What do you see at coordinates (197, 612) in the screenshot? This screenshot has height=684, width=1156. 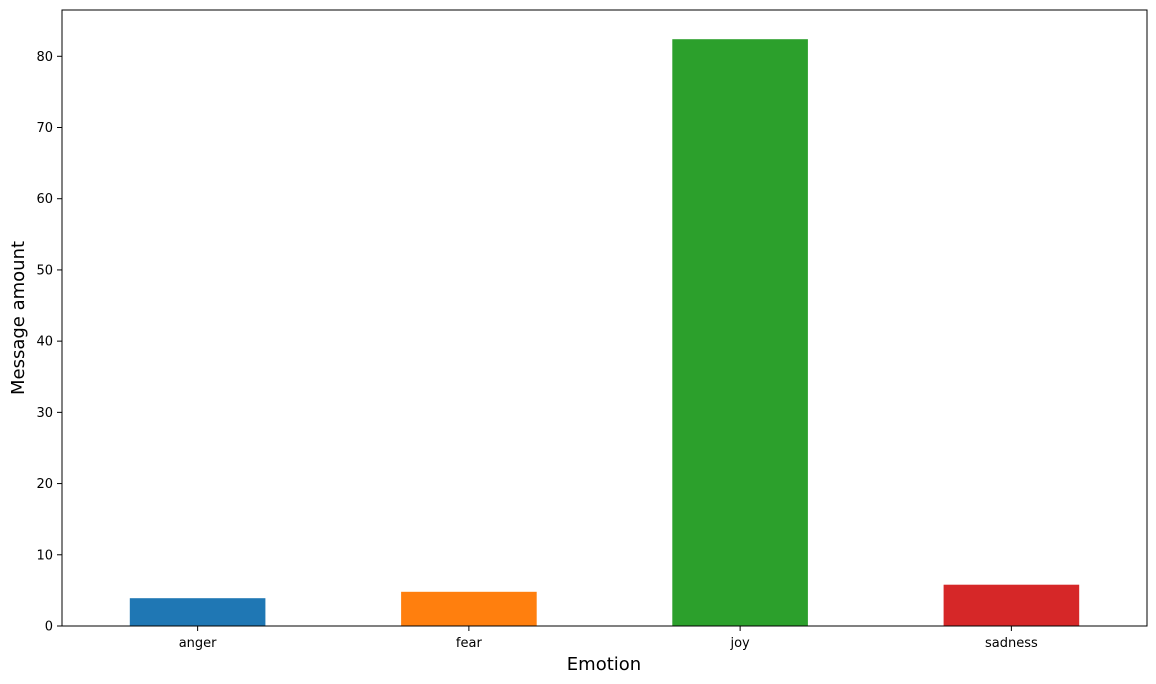 I see `bar-anger` at bounding box center [197, 612].